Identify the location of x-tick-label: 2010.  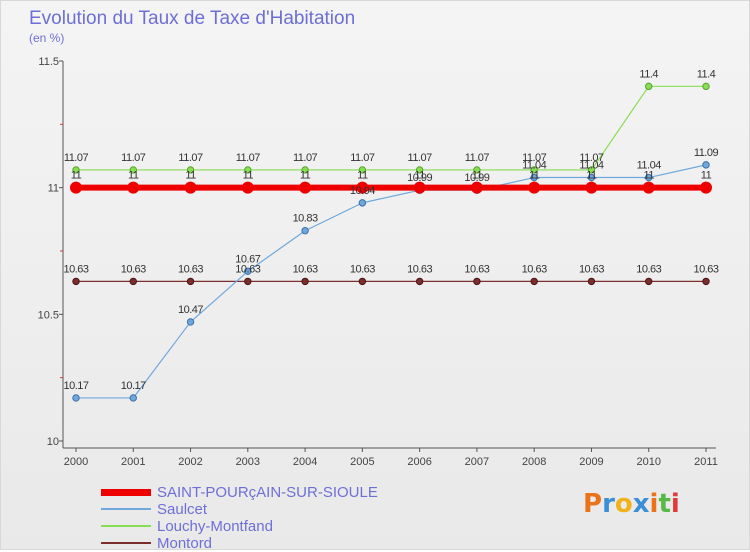
(648, 462).